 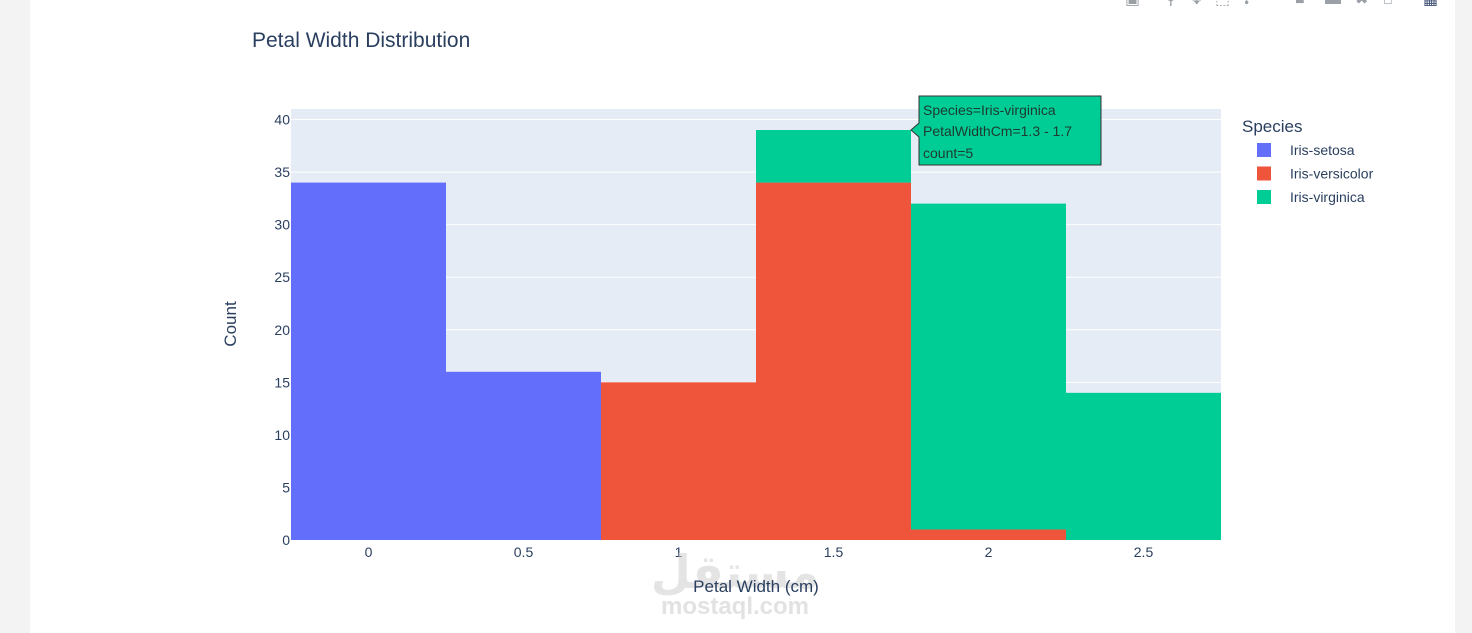 What do you see at coordinates (989, 552) in the screenshot?
I see `x-tick-label: 2` at bounding box center [989, 552].